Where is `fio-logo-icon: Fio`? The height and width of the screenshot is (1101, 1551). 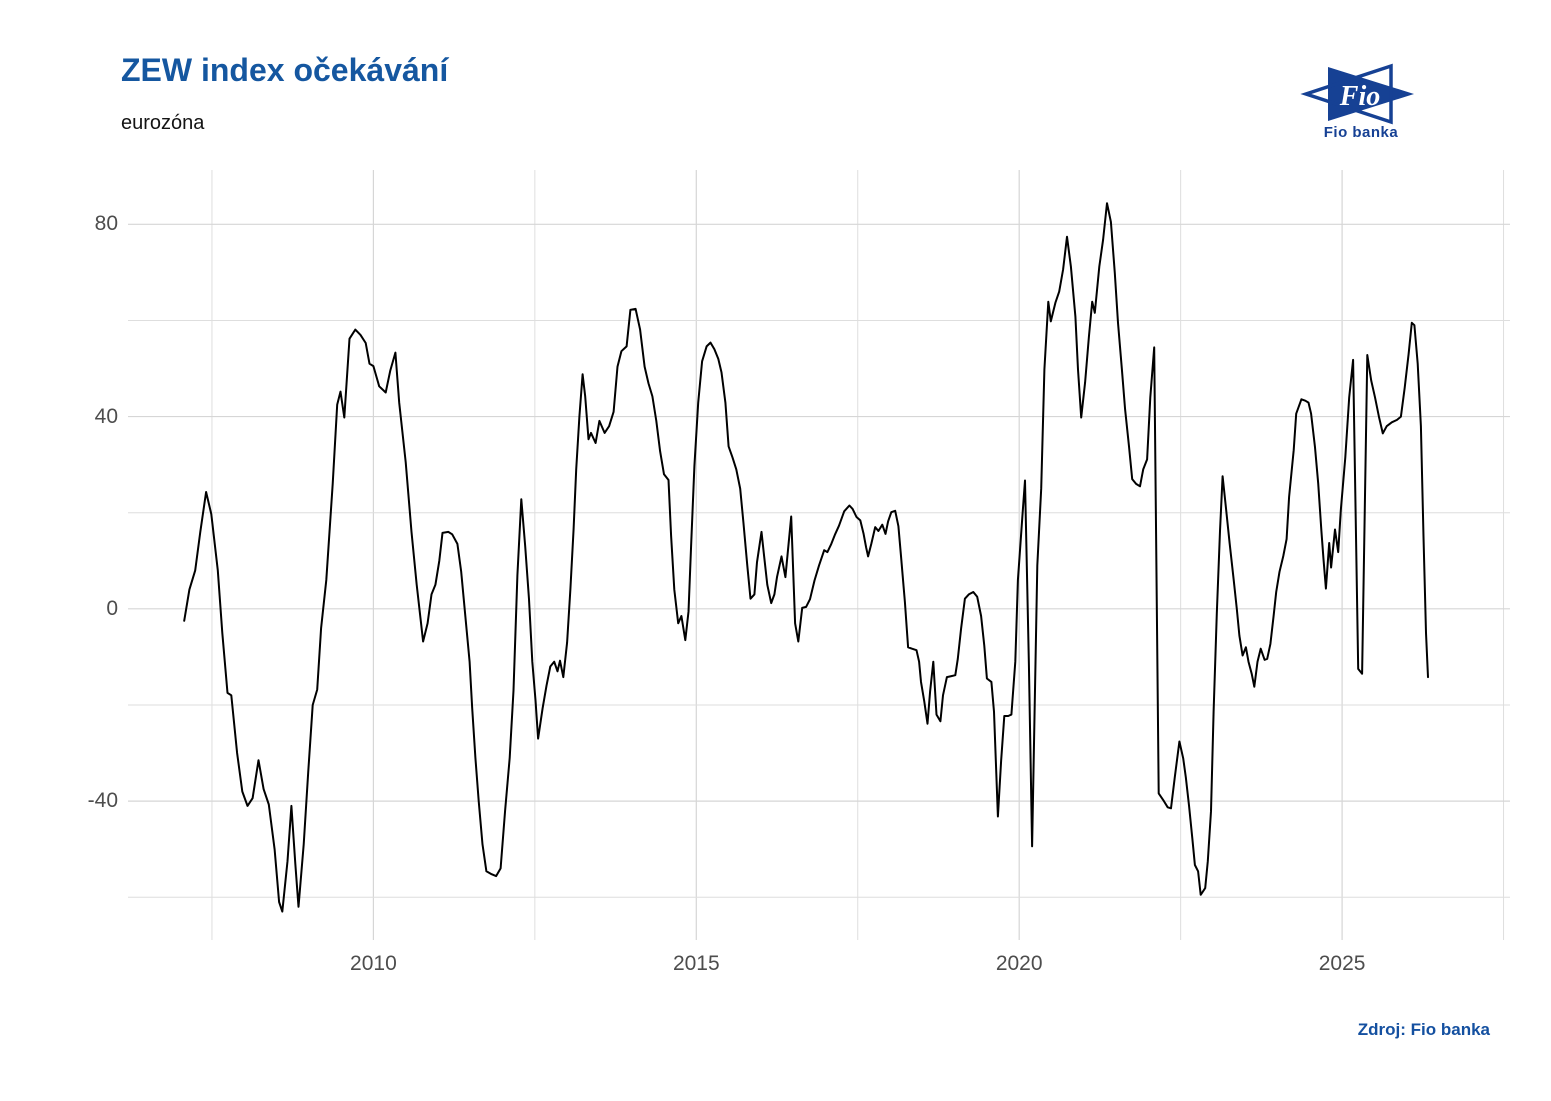
fio-logo-icon: Fio is located at coordinates (1357, 94).